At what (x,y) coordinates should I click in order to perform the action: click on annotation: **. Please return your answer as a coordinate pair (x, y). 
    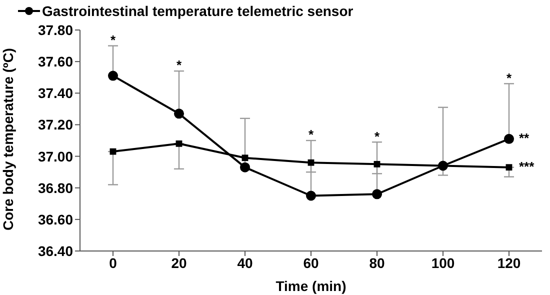
    Looking at the image, I should click on (524, 138).